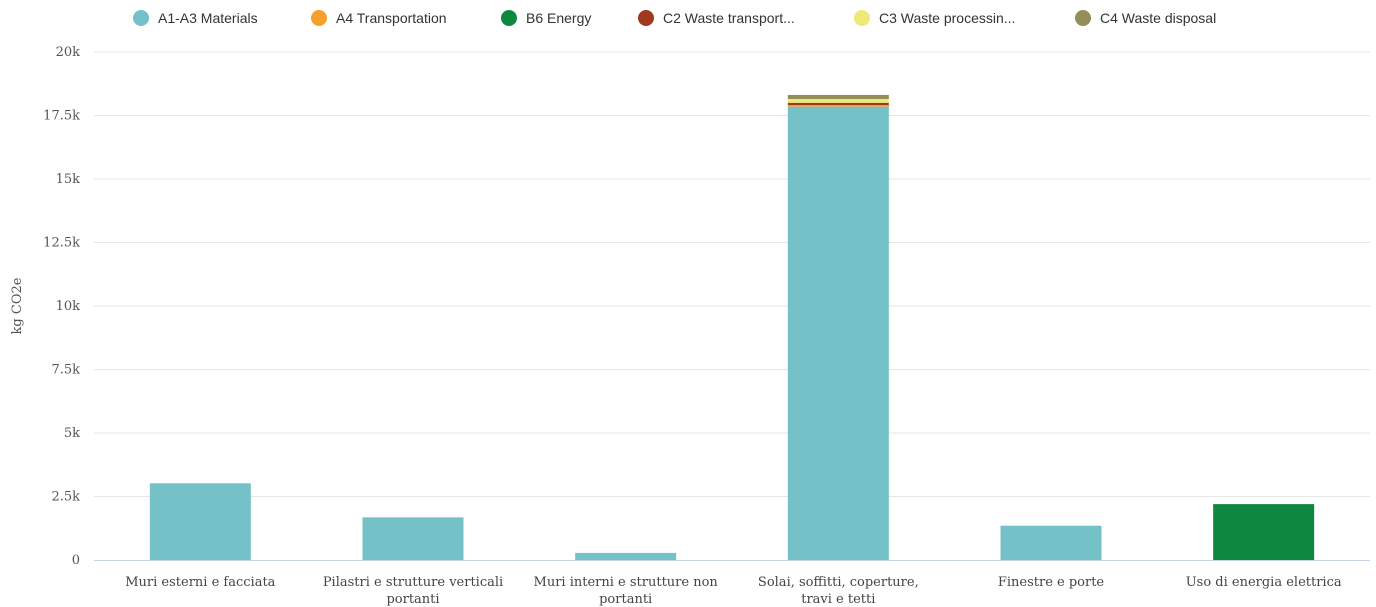 This screenshot has height=607, width=1376. Describe the element at coordinates (61, 116) in the screenshot. I see `y-tick-label: 17.5k` at that location.